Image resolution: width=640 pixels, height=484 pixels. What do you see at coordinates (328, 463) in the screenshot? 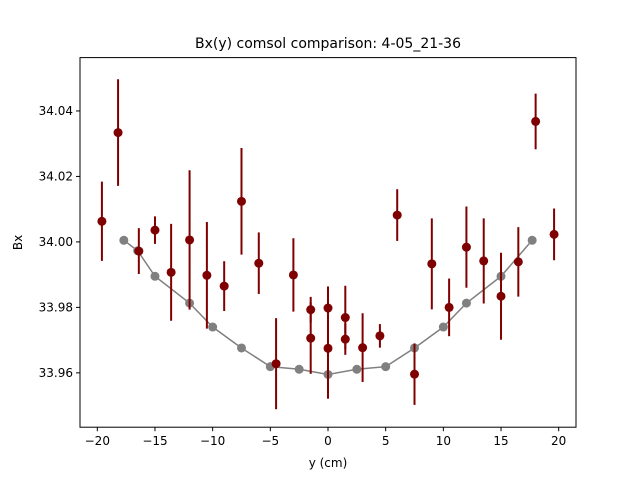
I see `x-axis-label: y (cm)` at bounding box center [328, 463].